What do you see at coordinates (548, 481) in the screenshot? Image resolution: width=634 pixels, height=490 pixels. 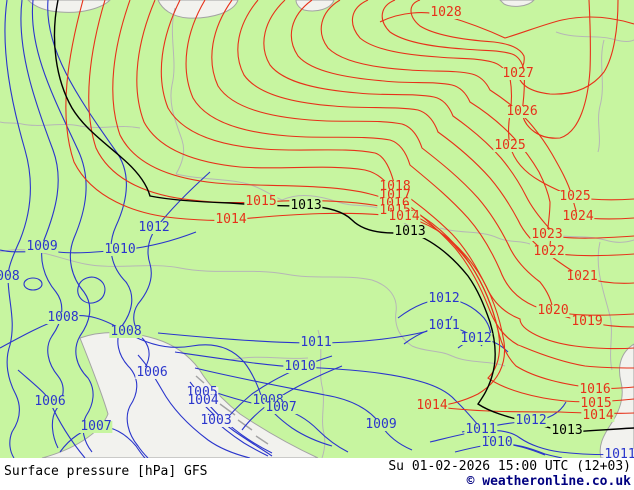 I see `copyright-label: © weatheronline.co.uk` at bounding box center [548, 481].